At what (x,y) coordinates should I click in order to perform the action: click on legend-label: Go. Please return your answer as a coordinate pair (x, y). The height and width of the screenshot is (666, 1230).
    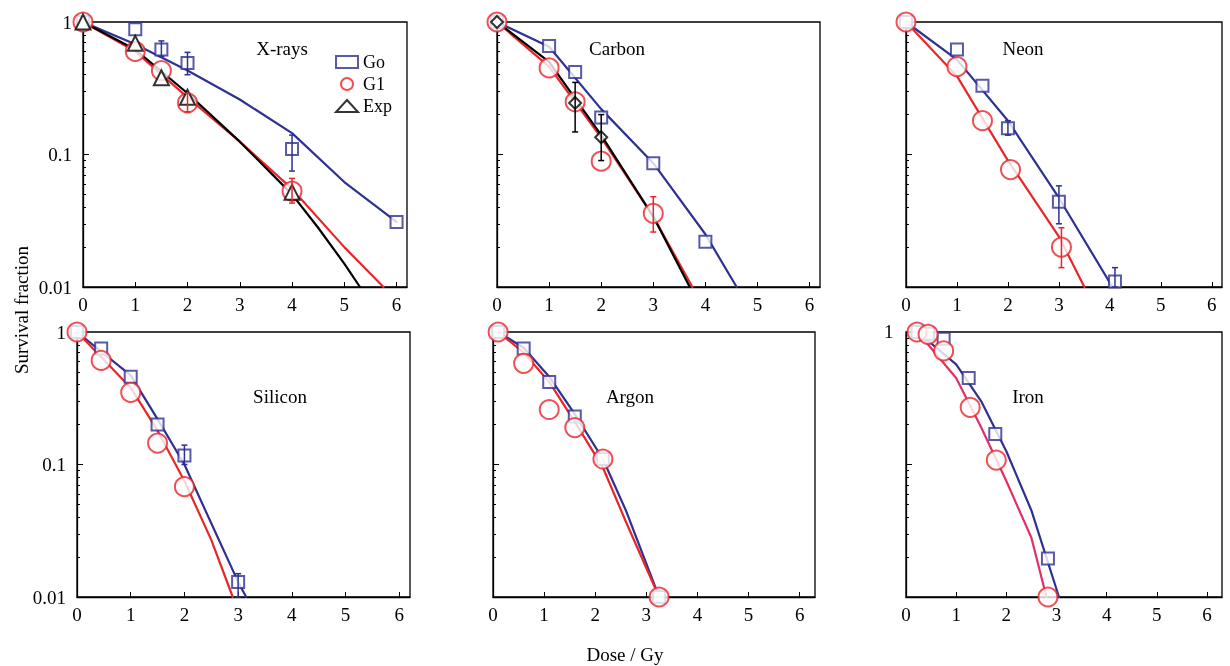
    Looking at the image, I should click on (374, 62).